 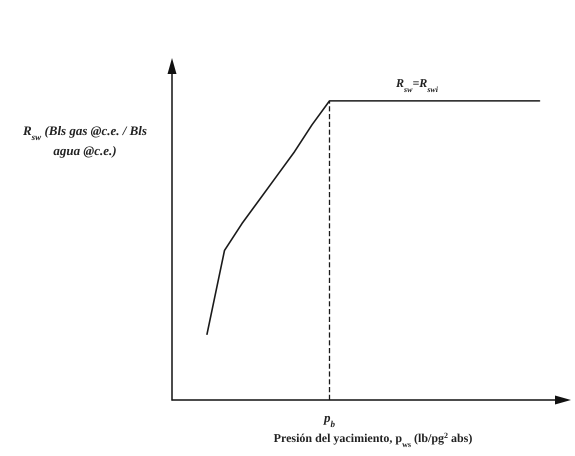 What do you see at coordinates (373, 439) in the screenshot?
I see `x-axis-title: Presión del yacimiento, p$_{ws}$ (lb/pg$^{2}$ abs)` at bounding box center [373, 439].